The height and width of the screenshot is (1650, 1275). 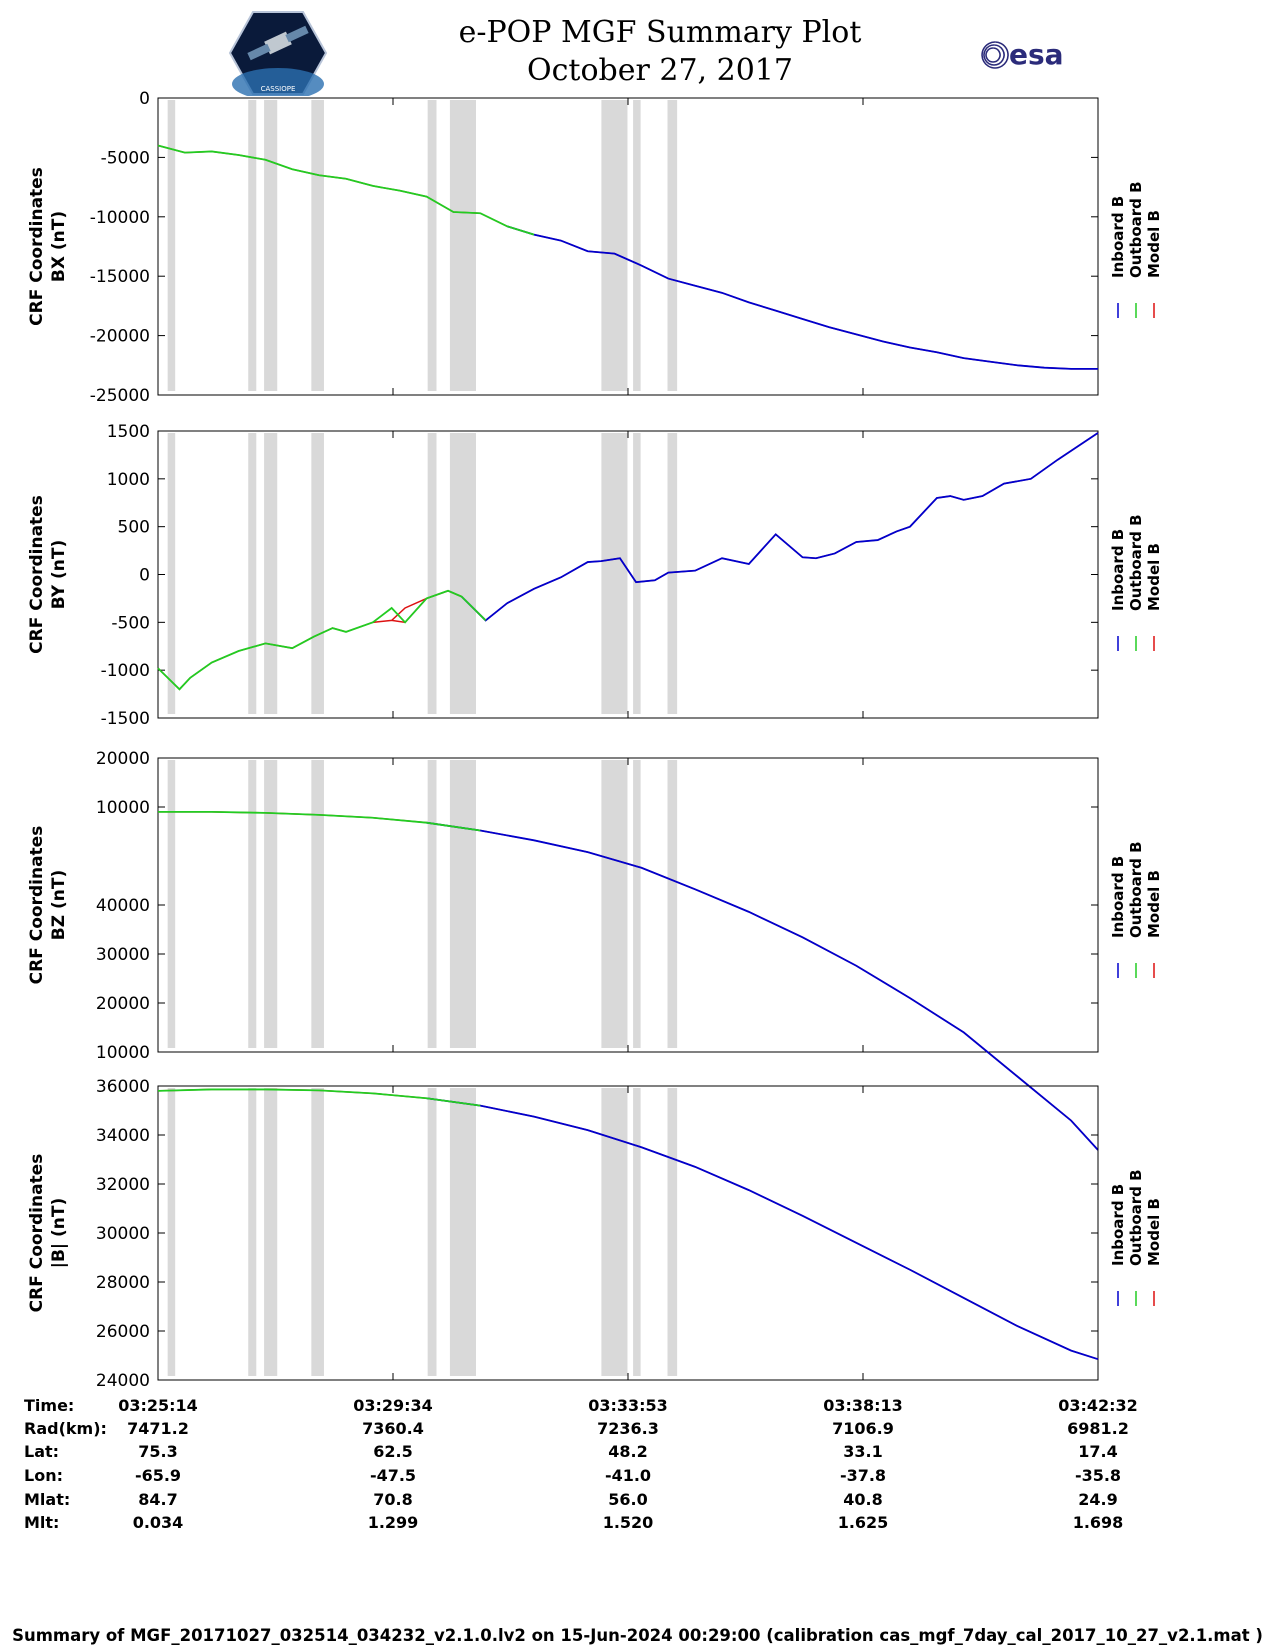 I want to click on y-tick-label: 34000, so click(x=123, y=1136).